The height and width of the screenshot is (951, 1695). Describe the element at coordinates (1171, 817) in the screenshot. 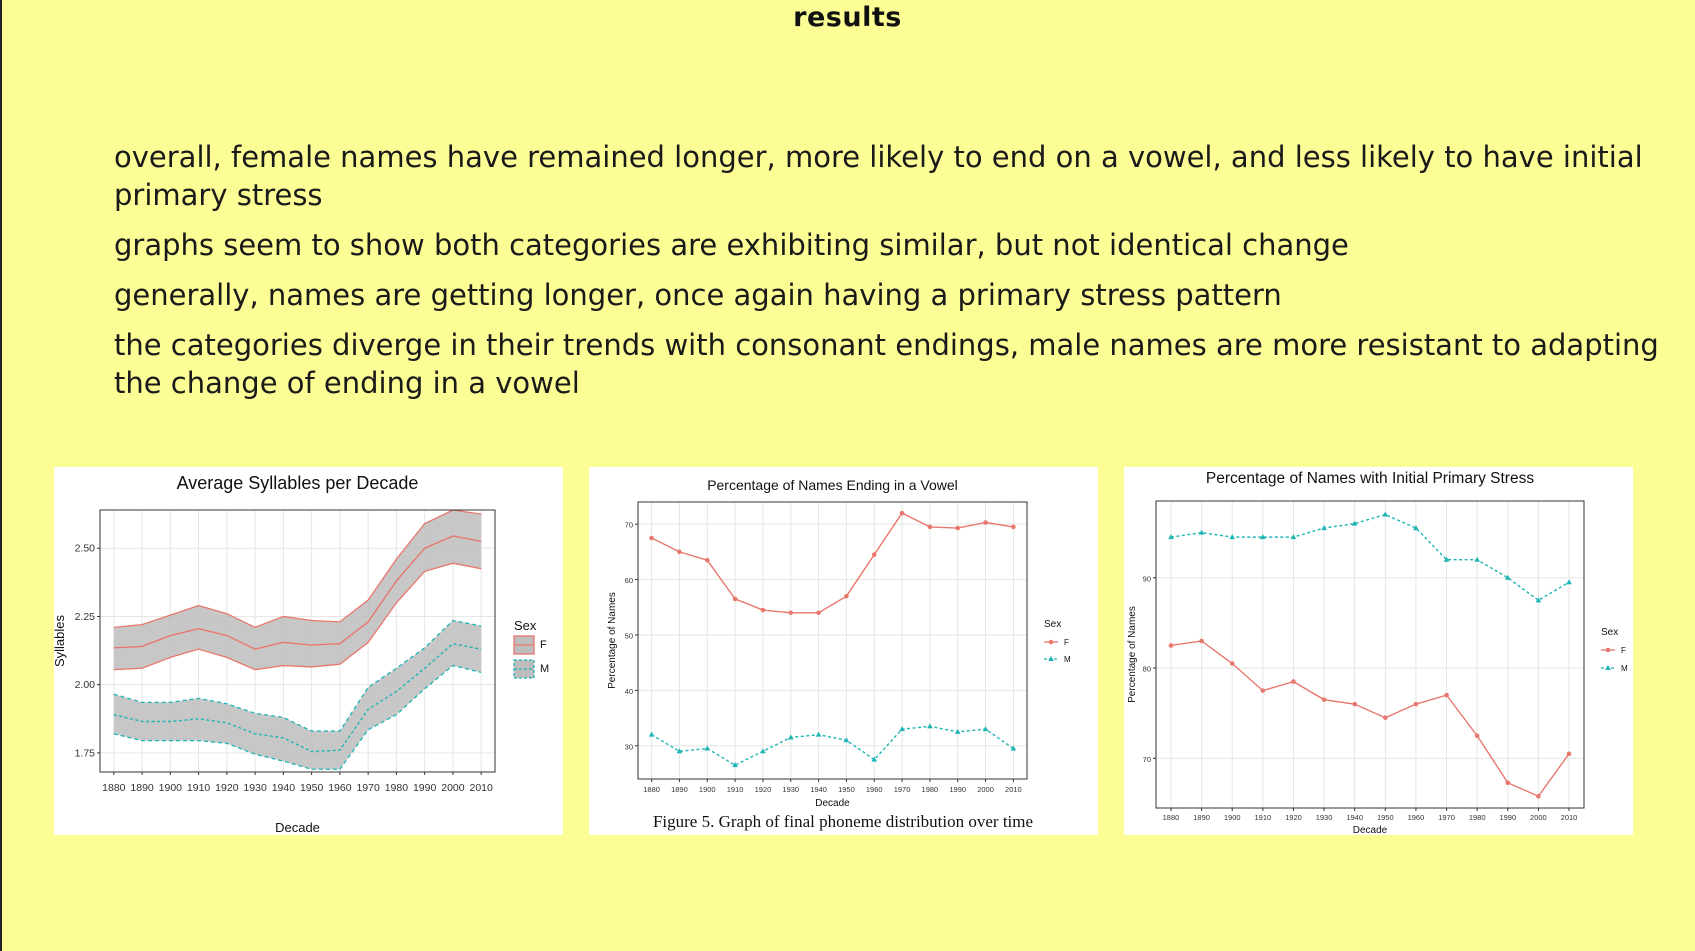

I see `x-tick-label: 1880` at that location.